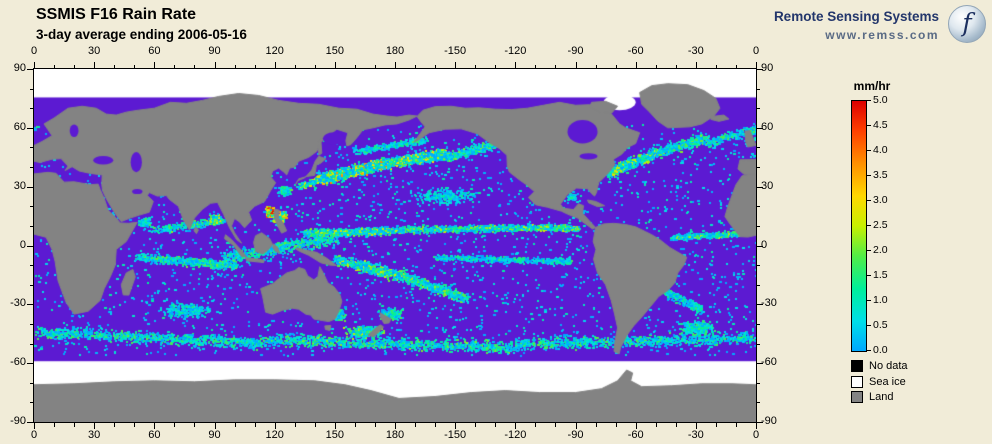  Describe the element at coordinates (880, 300) in the screenshot. I see `colorbar-tick-label: 1.0` at that location.